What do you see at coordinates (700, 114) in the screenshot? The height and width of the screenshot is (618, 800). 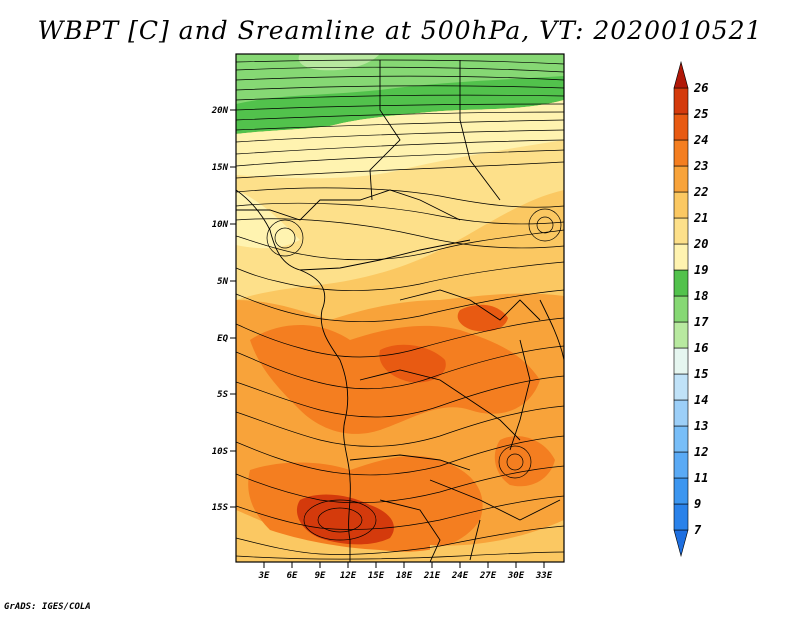 I see `colorbar-label: 25` at bounding box center [700, 114].